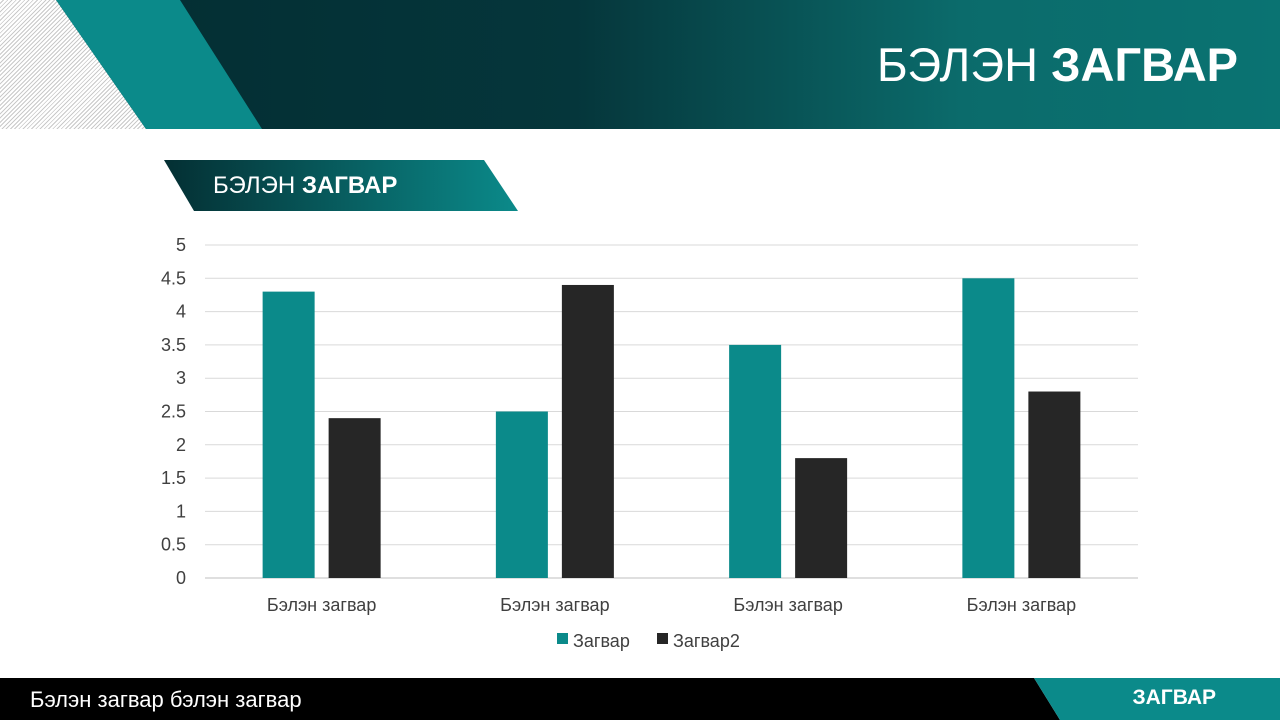  Describe the element at coordinates (173, 278) in the screenshot. I see `y-tick-label: 4.5` at that location.